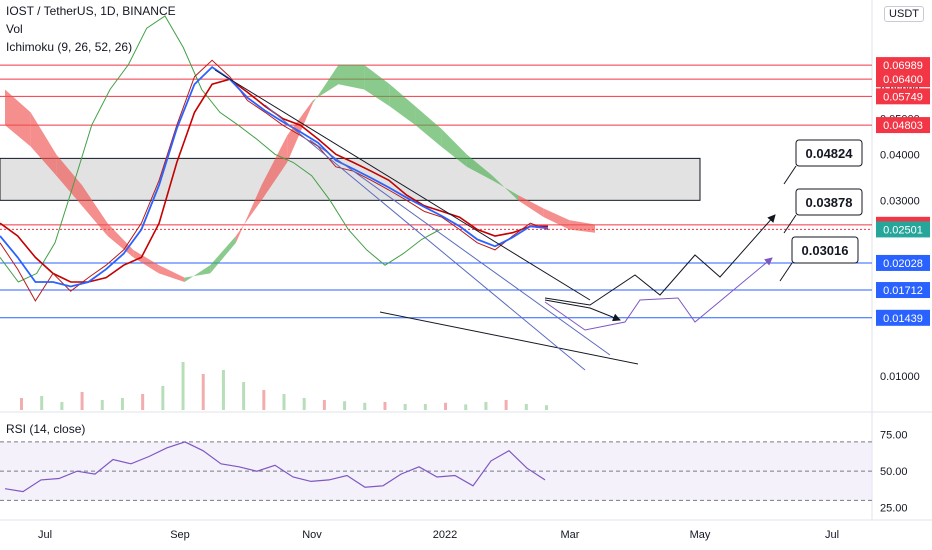 The width and height of the screenshot is (932, 550). Describe the element at coordinates (894, 472) in the screenshot. I see `rsi-axis-tick: 50.00` at that location.